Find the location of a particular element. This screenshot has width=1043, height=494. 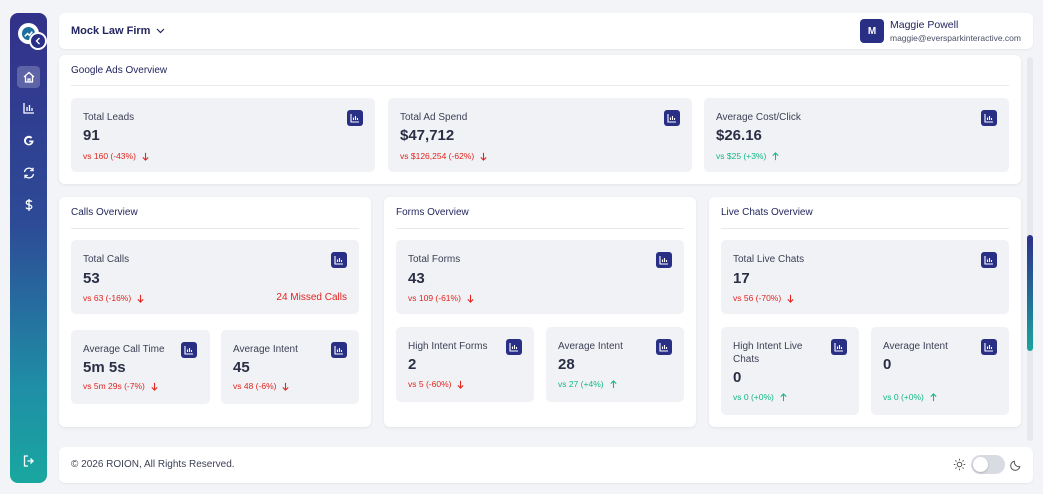

card-value: 43 is located at coordinates (416, 278).